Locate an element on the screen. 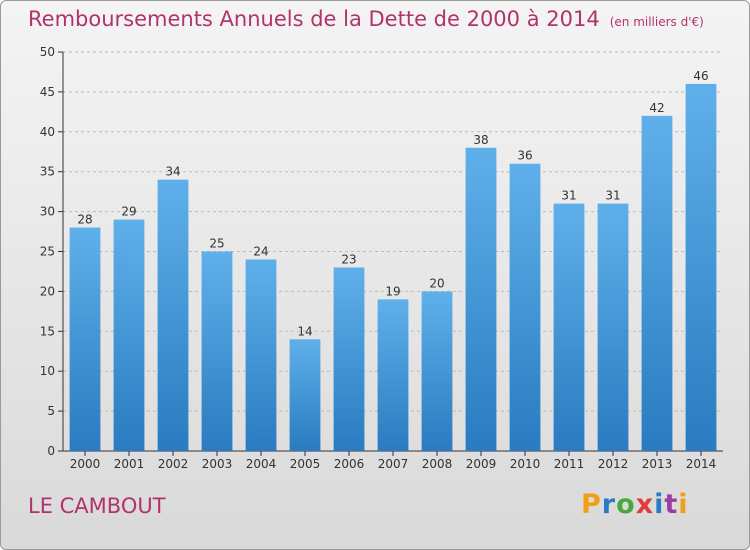 This screenshot has height=550, width=750. bar-2011 is located at coordinates (569, 327).